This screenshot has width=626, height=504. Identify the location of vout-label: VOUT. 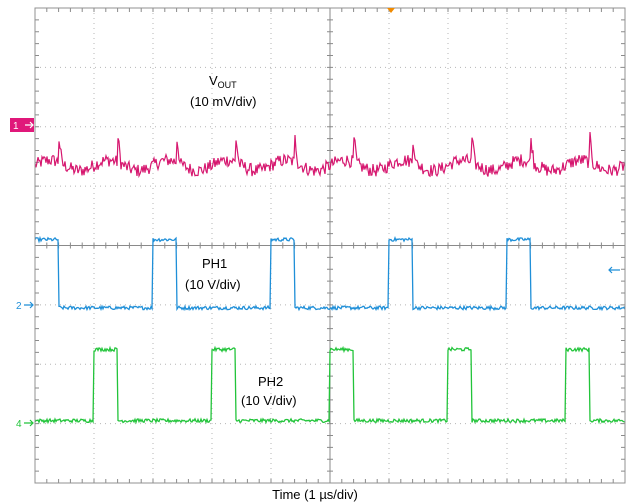
(223, 81).